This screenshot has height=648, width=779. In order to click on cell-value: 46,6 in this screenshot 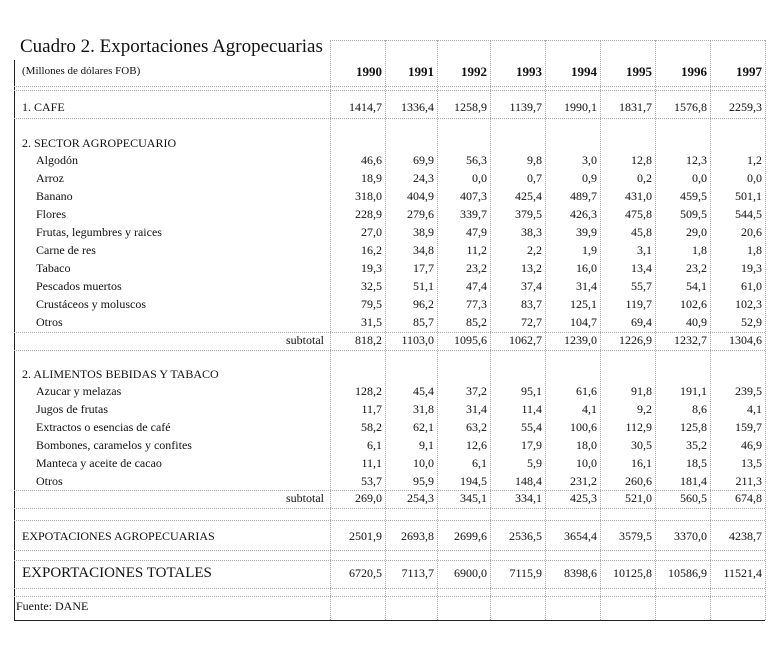, I will do `click(371, 160)`.